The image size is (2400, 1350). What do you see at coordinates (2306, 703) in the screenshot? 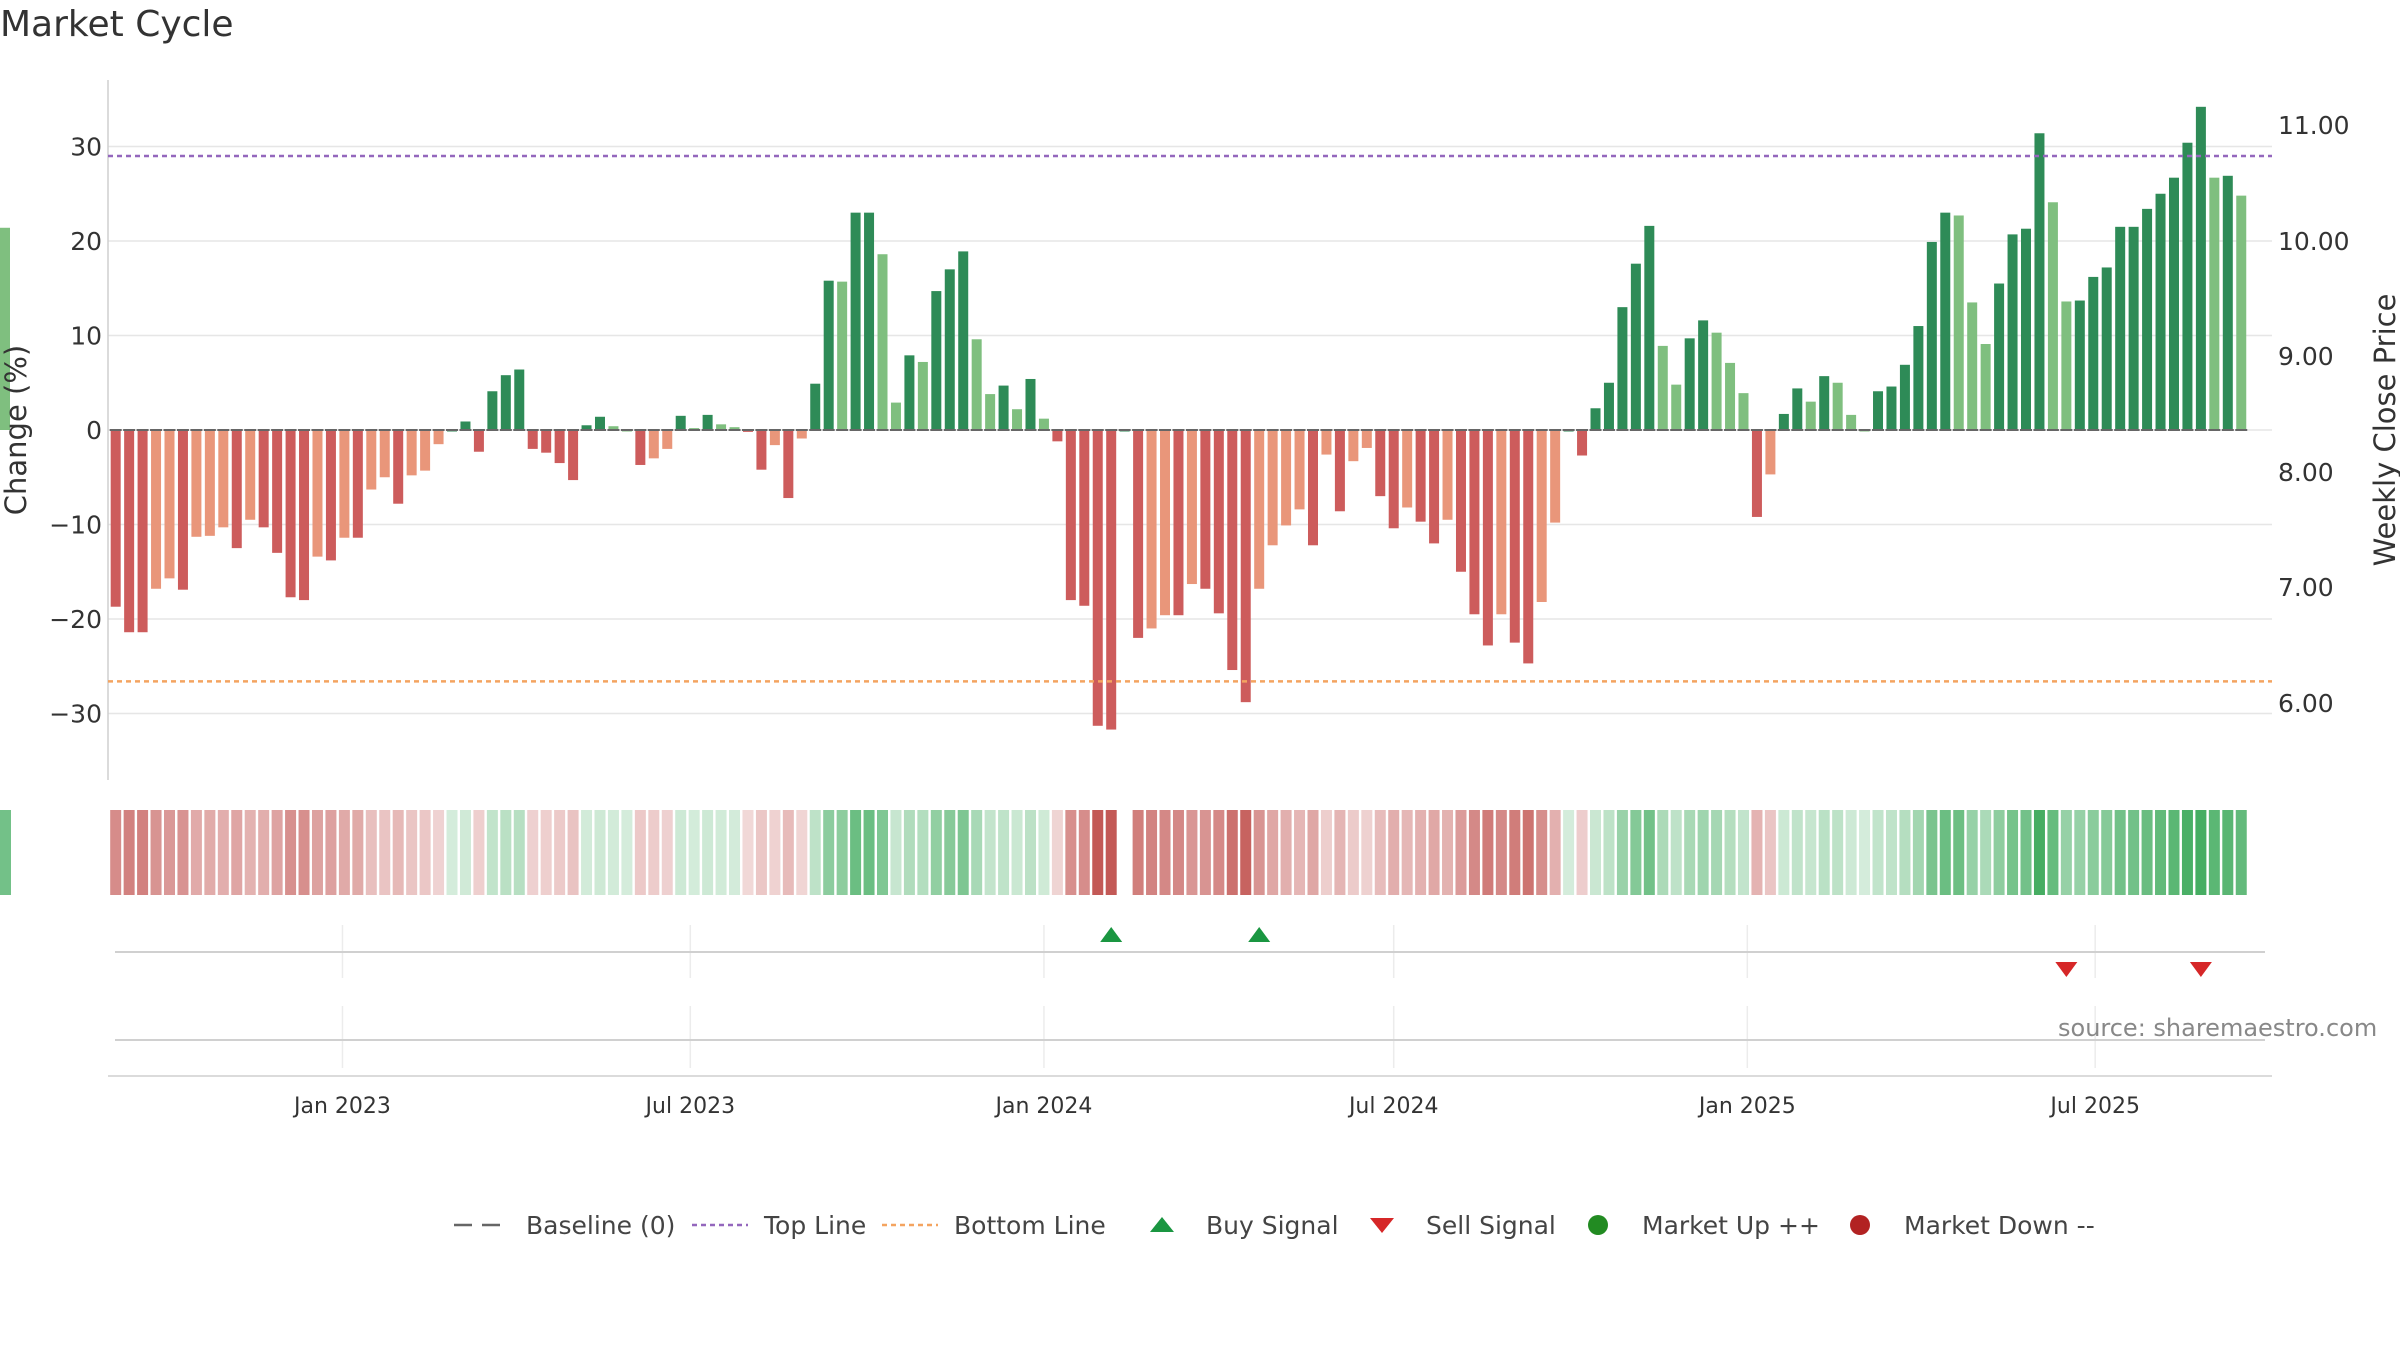
I see `y-right-tick-label: 6.00` at bounding box center [2306, 703].